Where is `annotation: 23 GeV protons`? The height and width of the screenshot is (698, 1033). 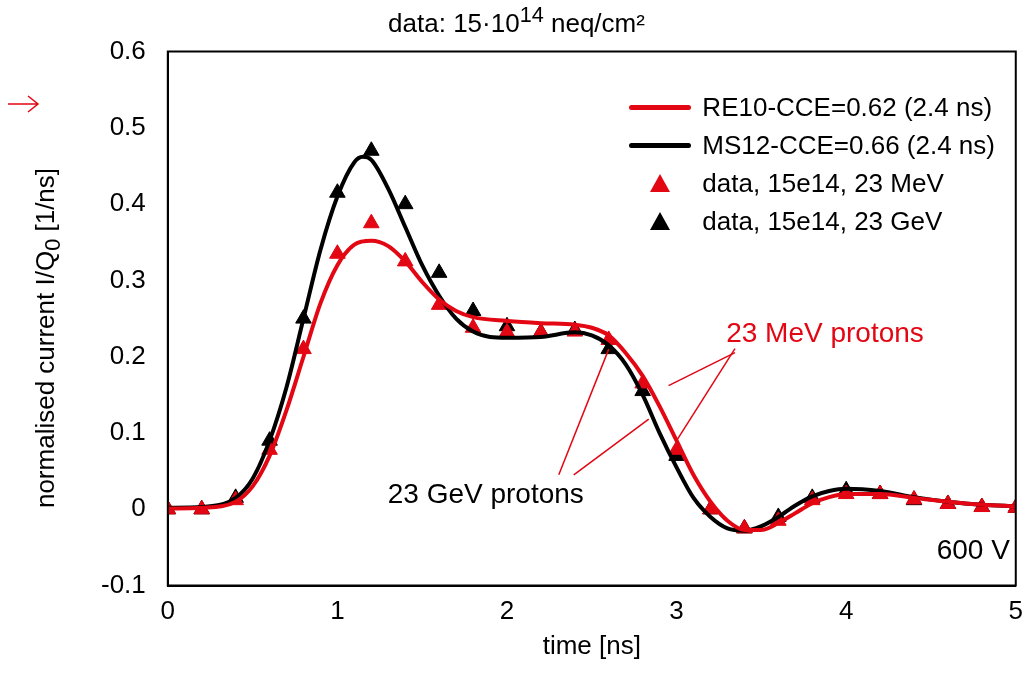
annotation: 23 GeV protons is located at coordinates (485, 493).